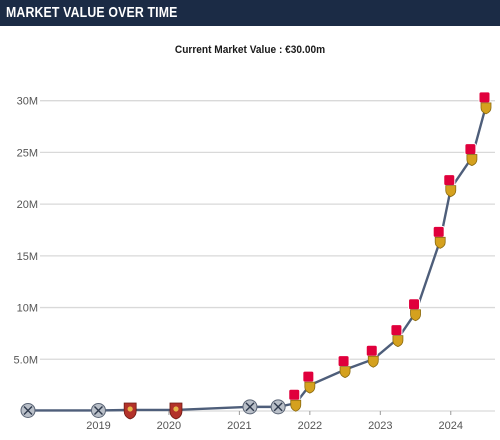 The width and height of the screenshot is (500, 440). What do you see at coordinates (27, 102) in the screenshot?
I see `y-tick-label: 30M` at bounding box center [27, 102].